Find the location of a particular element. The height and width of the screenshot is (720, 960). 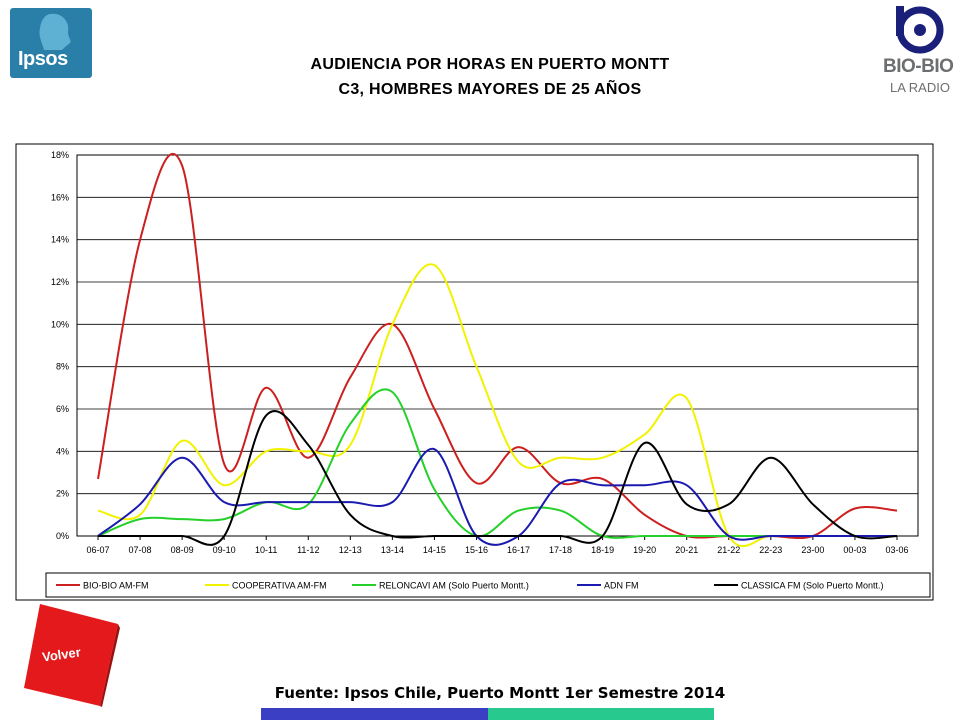

x-tick-label: 03-06 is located at coordinates (896, 550).